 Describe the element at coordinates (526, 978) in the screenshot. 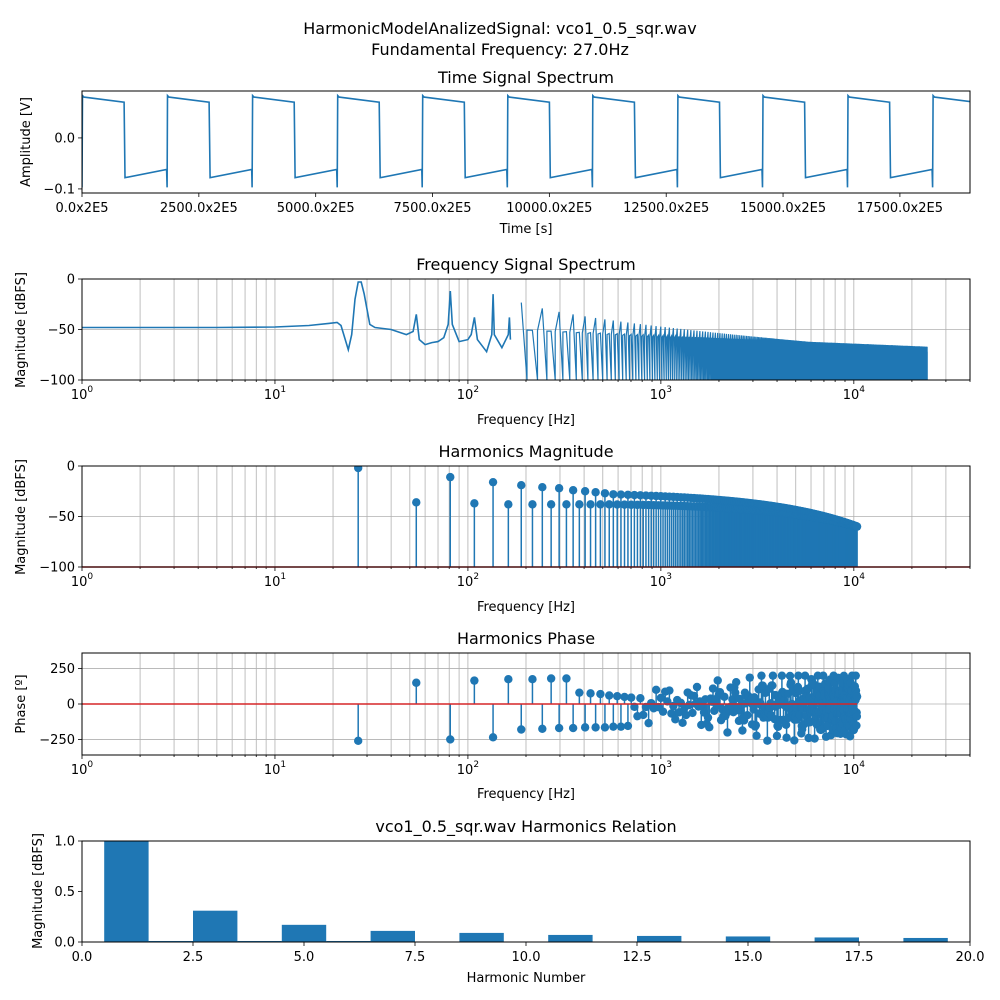

I see `harmonics-relation-xlabel: Harmonic Number` at that location.